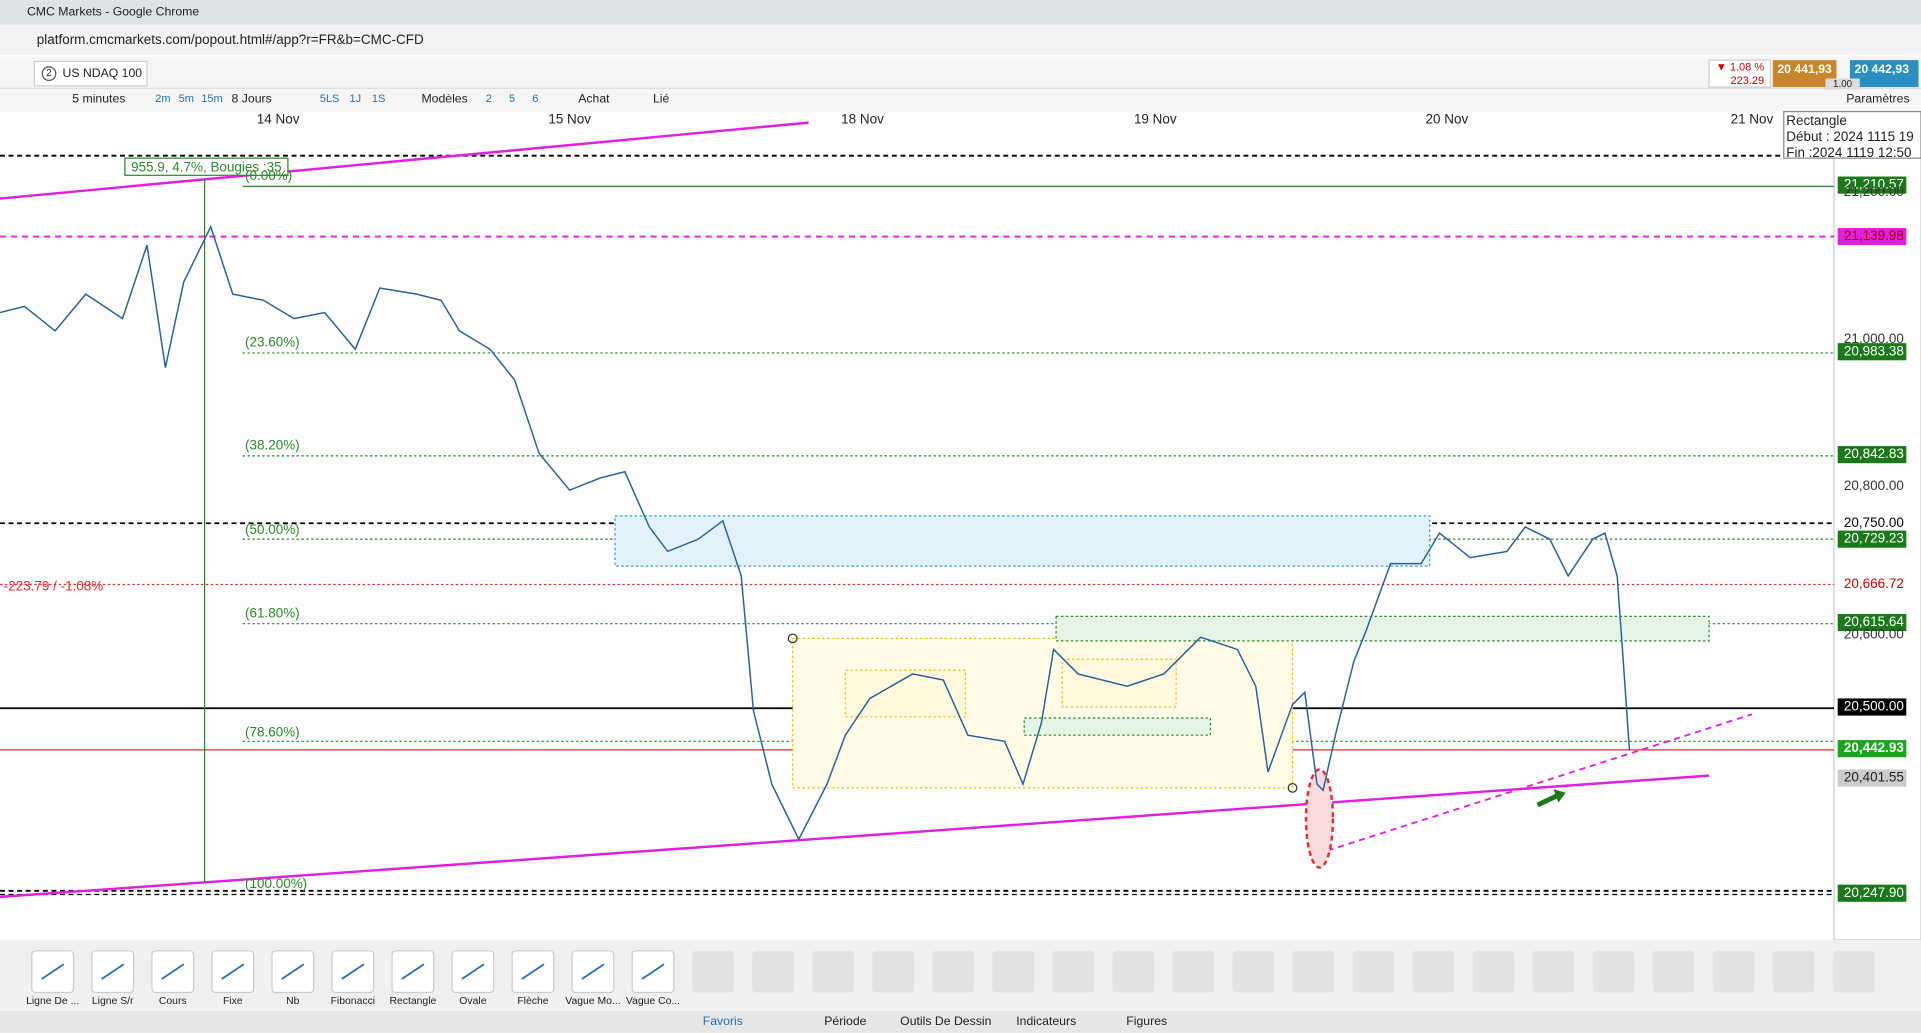 Image resolution: width=1921 pixels, height=1033 pixels. Describe the element at coordinates (102, 73) in the screenshot. I see `instrument-name: US NDAQ 100` at that location.